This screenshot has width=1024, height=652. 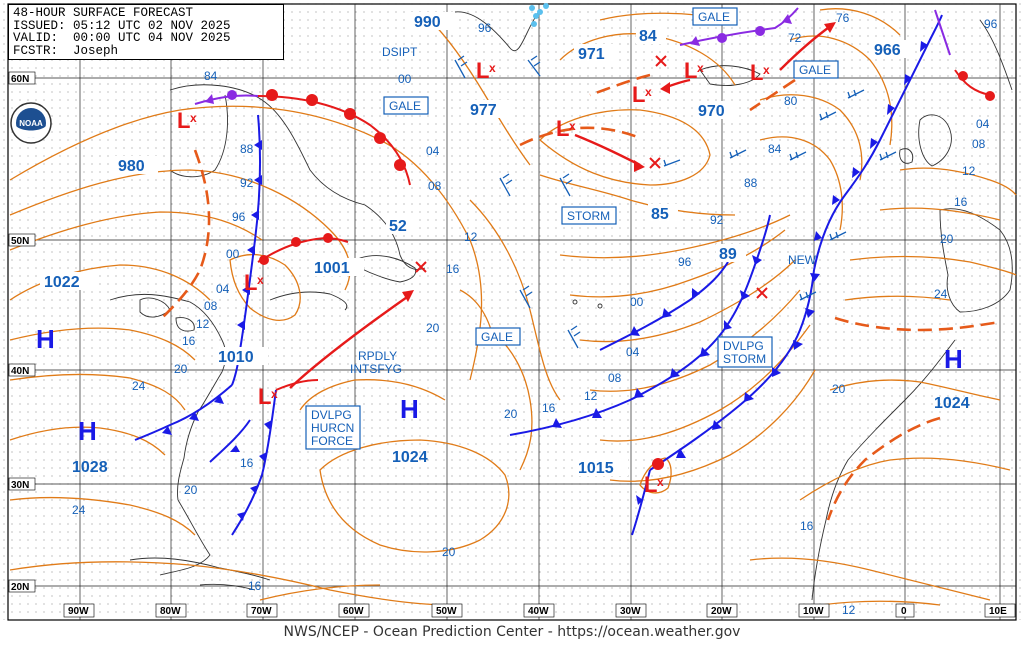 What do you see at coordinates (22, 332) in the screenshot?
I see `lat-labels: 60N 50N 40N 30N 20N` at bounding box center [22, 332].